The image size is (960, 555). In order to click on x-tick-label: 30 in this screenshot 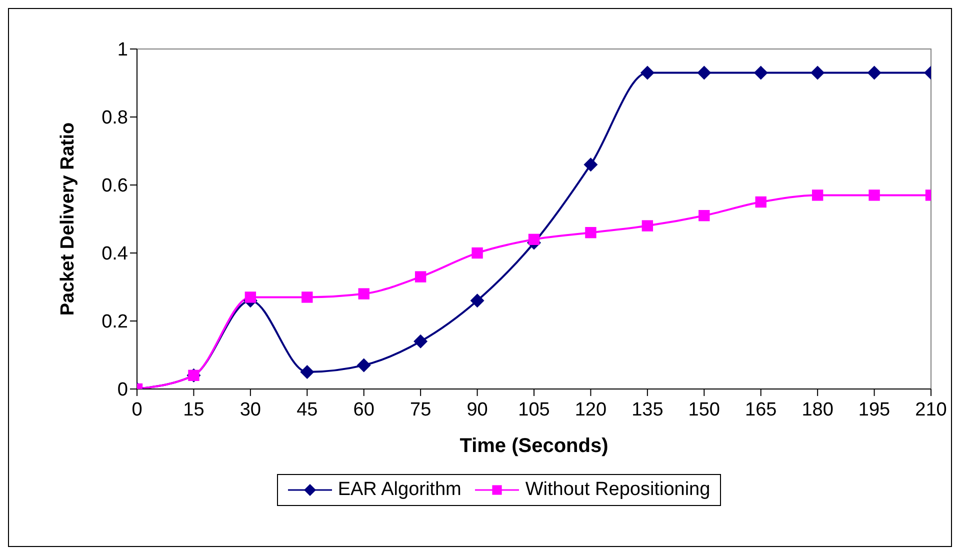, I will do `click(250, 409)`.